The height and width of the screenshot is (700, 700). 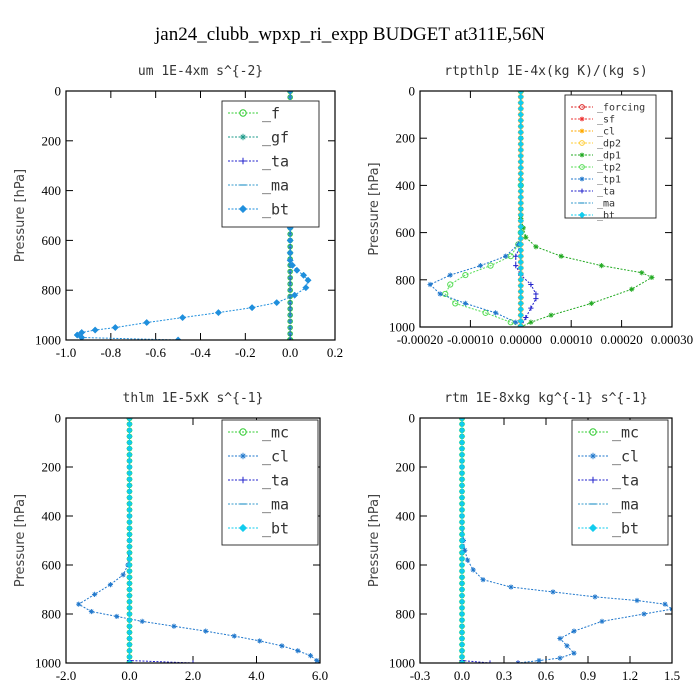 I want to click on x-tick-label: -0.6, so click(x=155, y=352).